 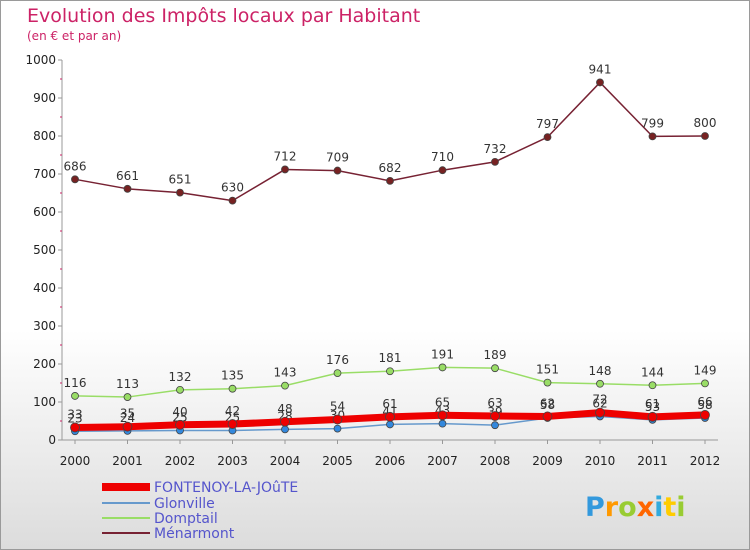 I want to click on x-tick-label: 2004, so click(x=285, y=461).